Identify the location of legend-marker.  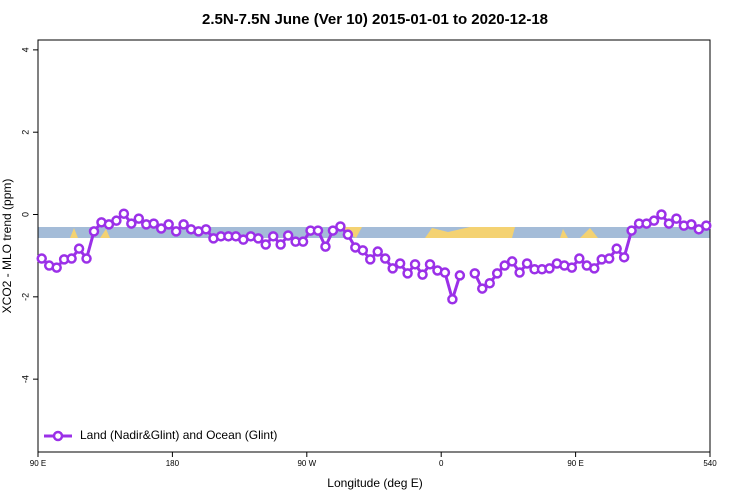
(58, 436).